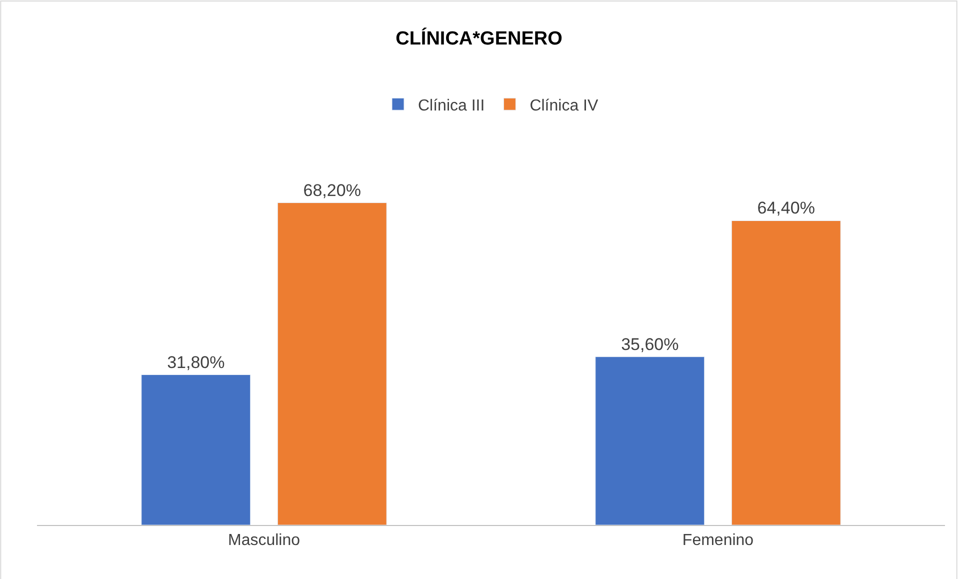 This screenshot has height=579, width=958. What do you see at coordinates (264, 541) in the screenshot?
I see `x-tick-label: Masculino` at bounding box center [264, 541].